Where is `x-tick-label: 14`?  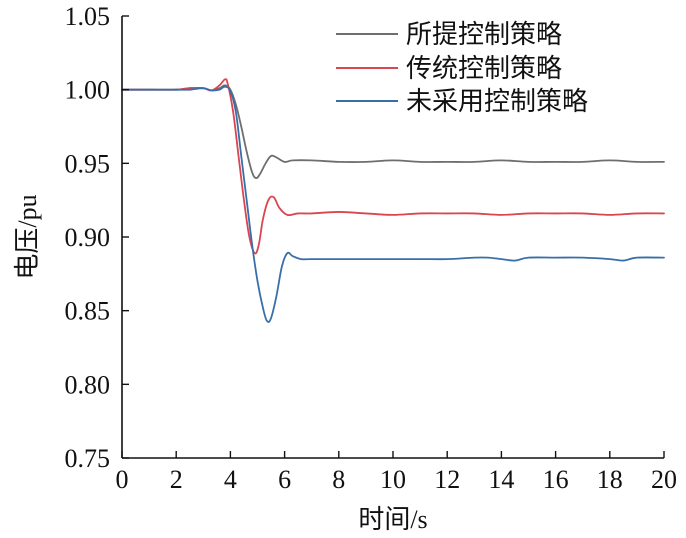 x-tick-label: 14 is located at coordinates (501, 479).